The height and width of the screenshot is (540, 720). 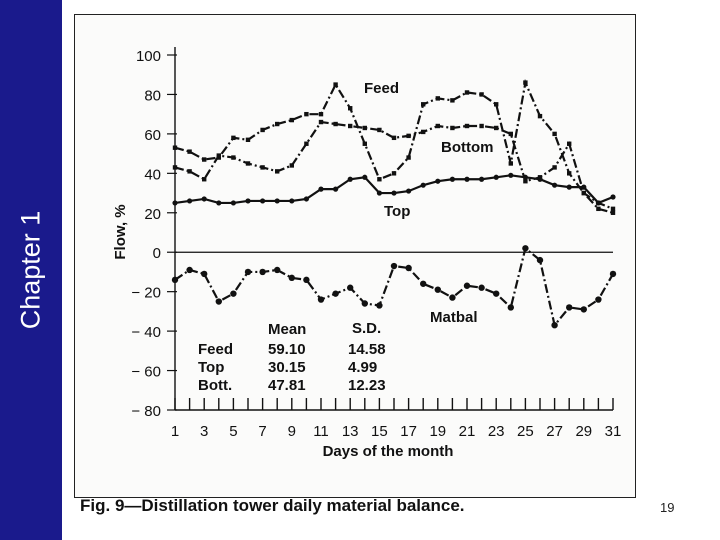 What do you see at coordinates (321, 431) in the screenshot?
I see `x-tick-label: 11` at bounding box center [321, 431].